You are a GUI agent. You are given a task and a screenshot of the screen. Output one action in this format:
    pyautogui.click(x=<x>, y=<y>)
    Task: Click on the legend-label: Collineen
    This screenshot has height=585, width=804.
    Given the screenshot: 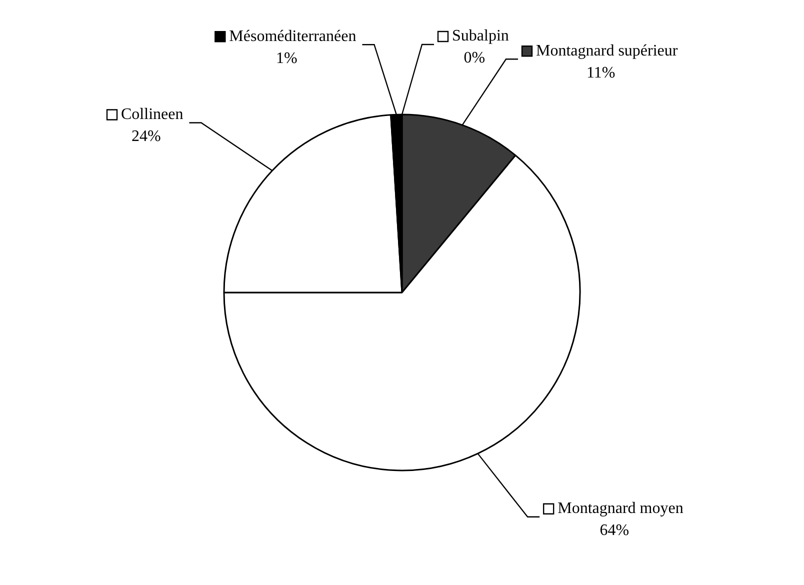 What is the action you would take?
    pyautogui.click(x=152, y=114)
    